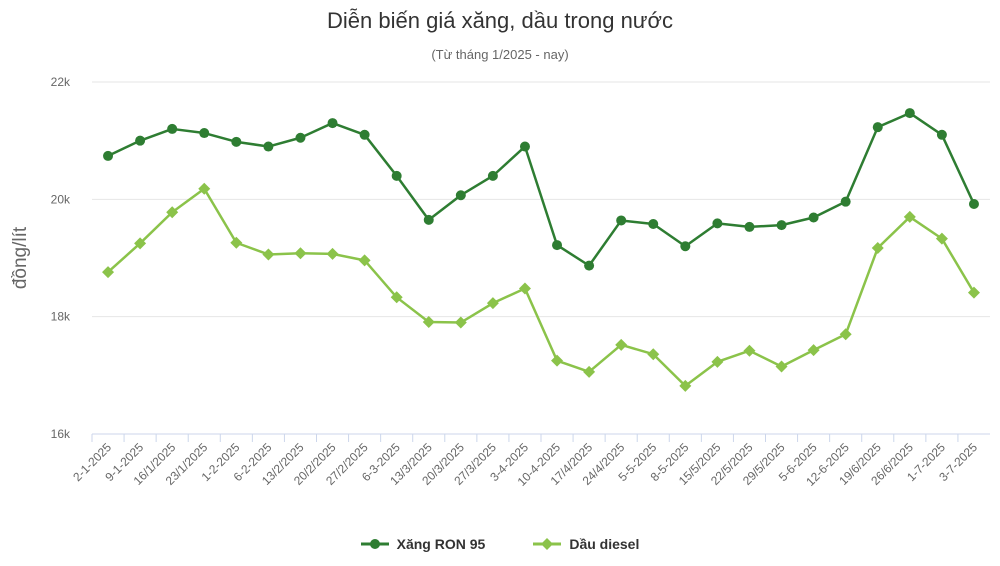  Describe the element at coordinates (61, 82) in the screenshot. I see `y-tick-label: 22k` at that location.